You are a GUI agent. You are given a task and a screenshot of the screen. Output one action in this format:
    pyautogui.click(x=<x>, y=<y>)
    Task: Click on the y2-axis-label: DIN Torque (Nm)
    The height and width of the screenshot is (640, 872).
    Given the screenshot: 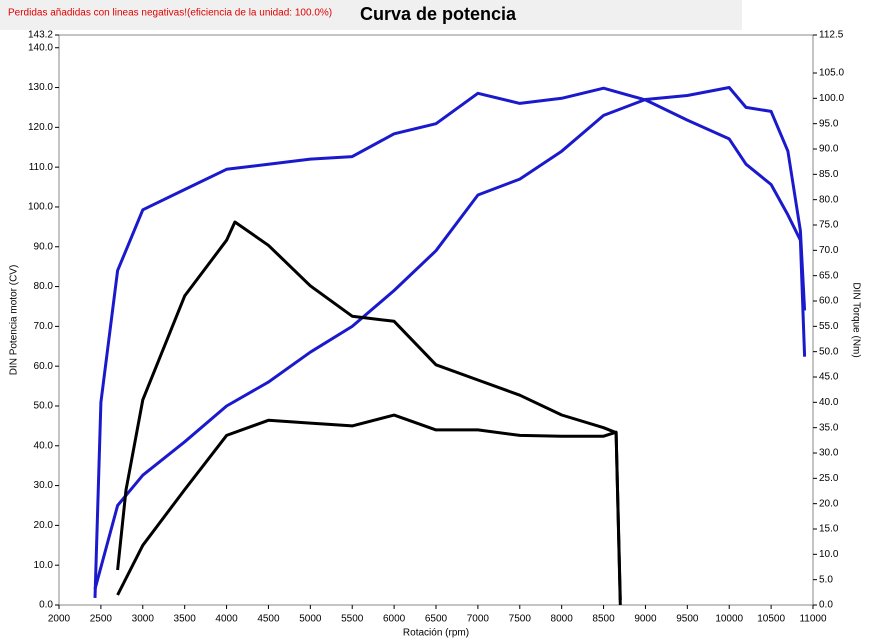 What is the action you would take?
    pyautogui.click(x=855, y=319)
    